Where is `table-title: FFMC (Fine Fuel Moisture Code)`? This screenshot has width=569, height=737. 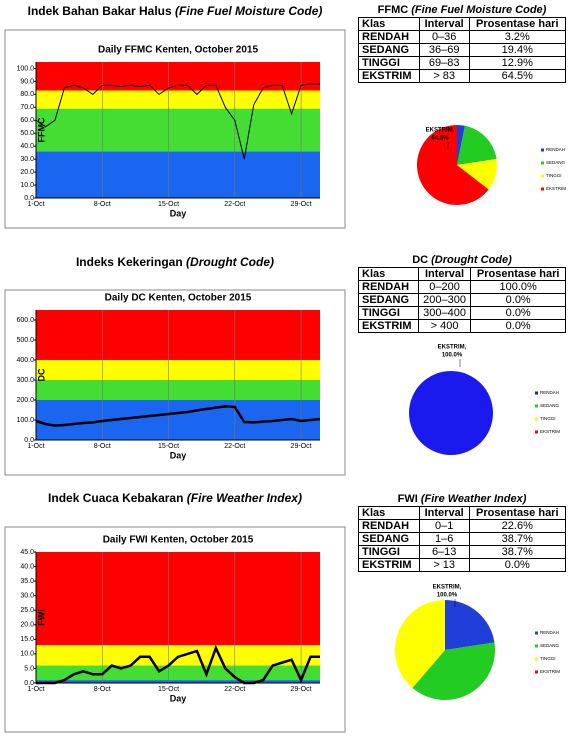
table-title: FFMC (Fine Fuel Moisture Code) is located at coordinates (462, 10).